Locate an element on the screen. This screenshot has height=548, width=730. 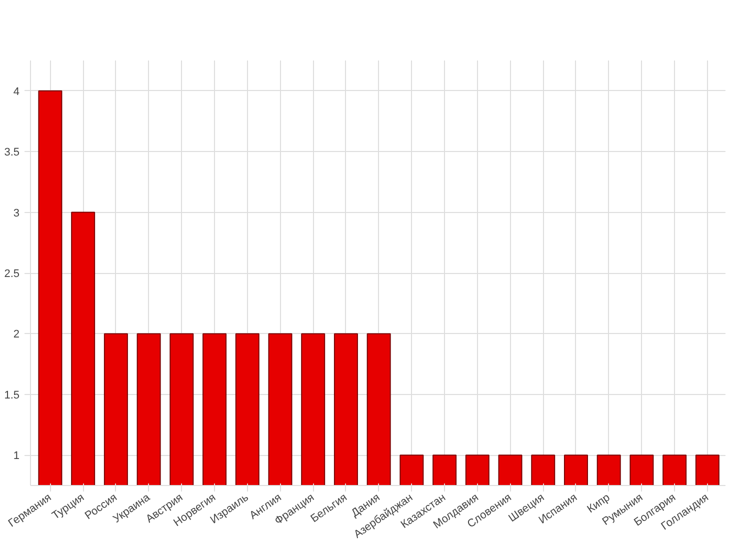
y-tick-label: 3.5 is located at coordinates (12, 152).